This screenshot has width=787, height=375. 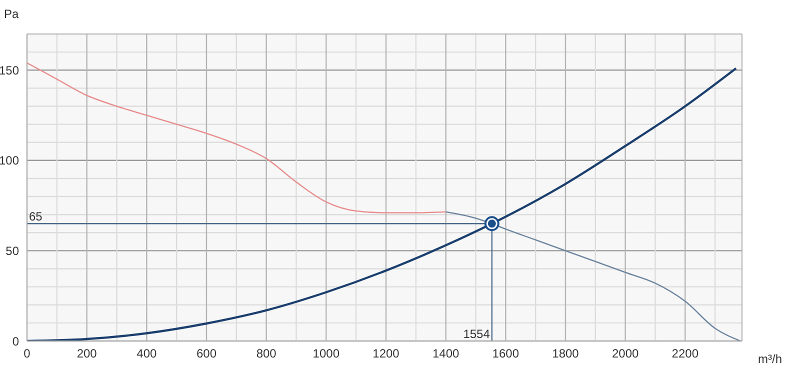 What do you see at coordinates (266, 353) in the screenshot?
I see `x-tick-label: 800` at bounding box center [266, 353].